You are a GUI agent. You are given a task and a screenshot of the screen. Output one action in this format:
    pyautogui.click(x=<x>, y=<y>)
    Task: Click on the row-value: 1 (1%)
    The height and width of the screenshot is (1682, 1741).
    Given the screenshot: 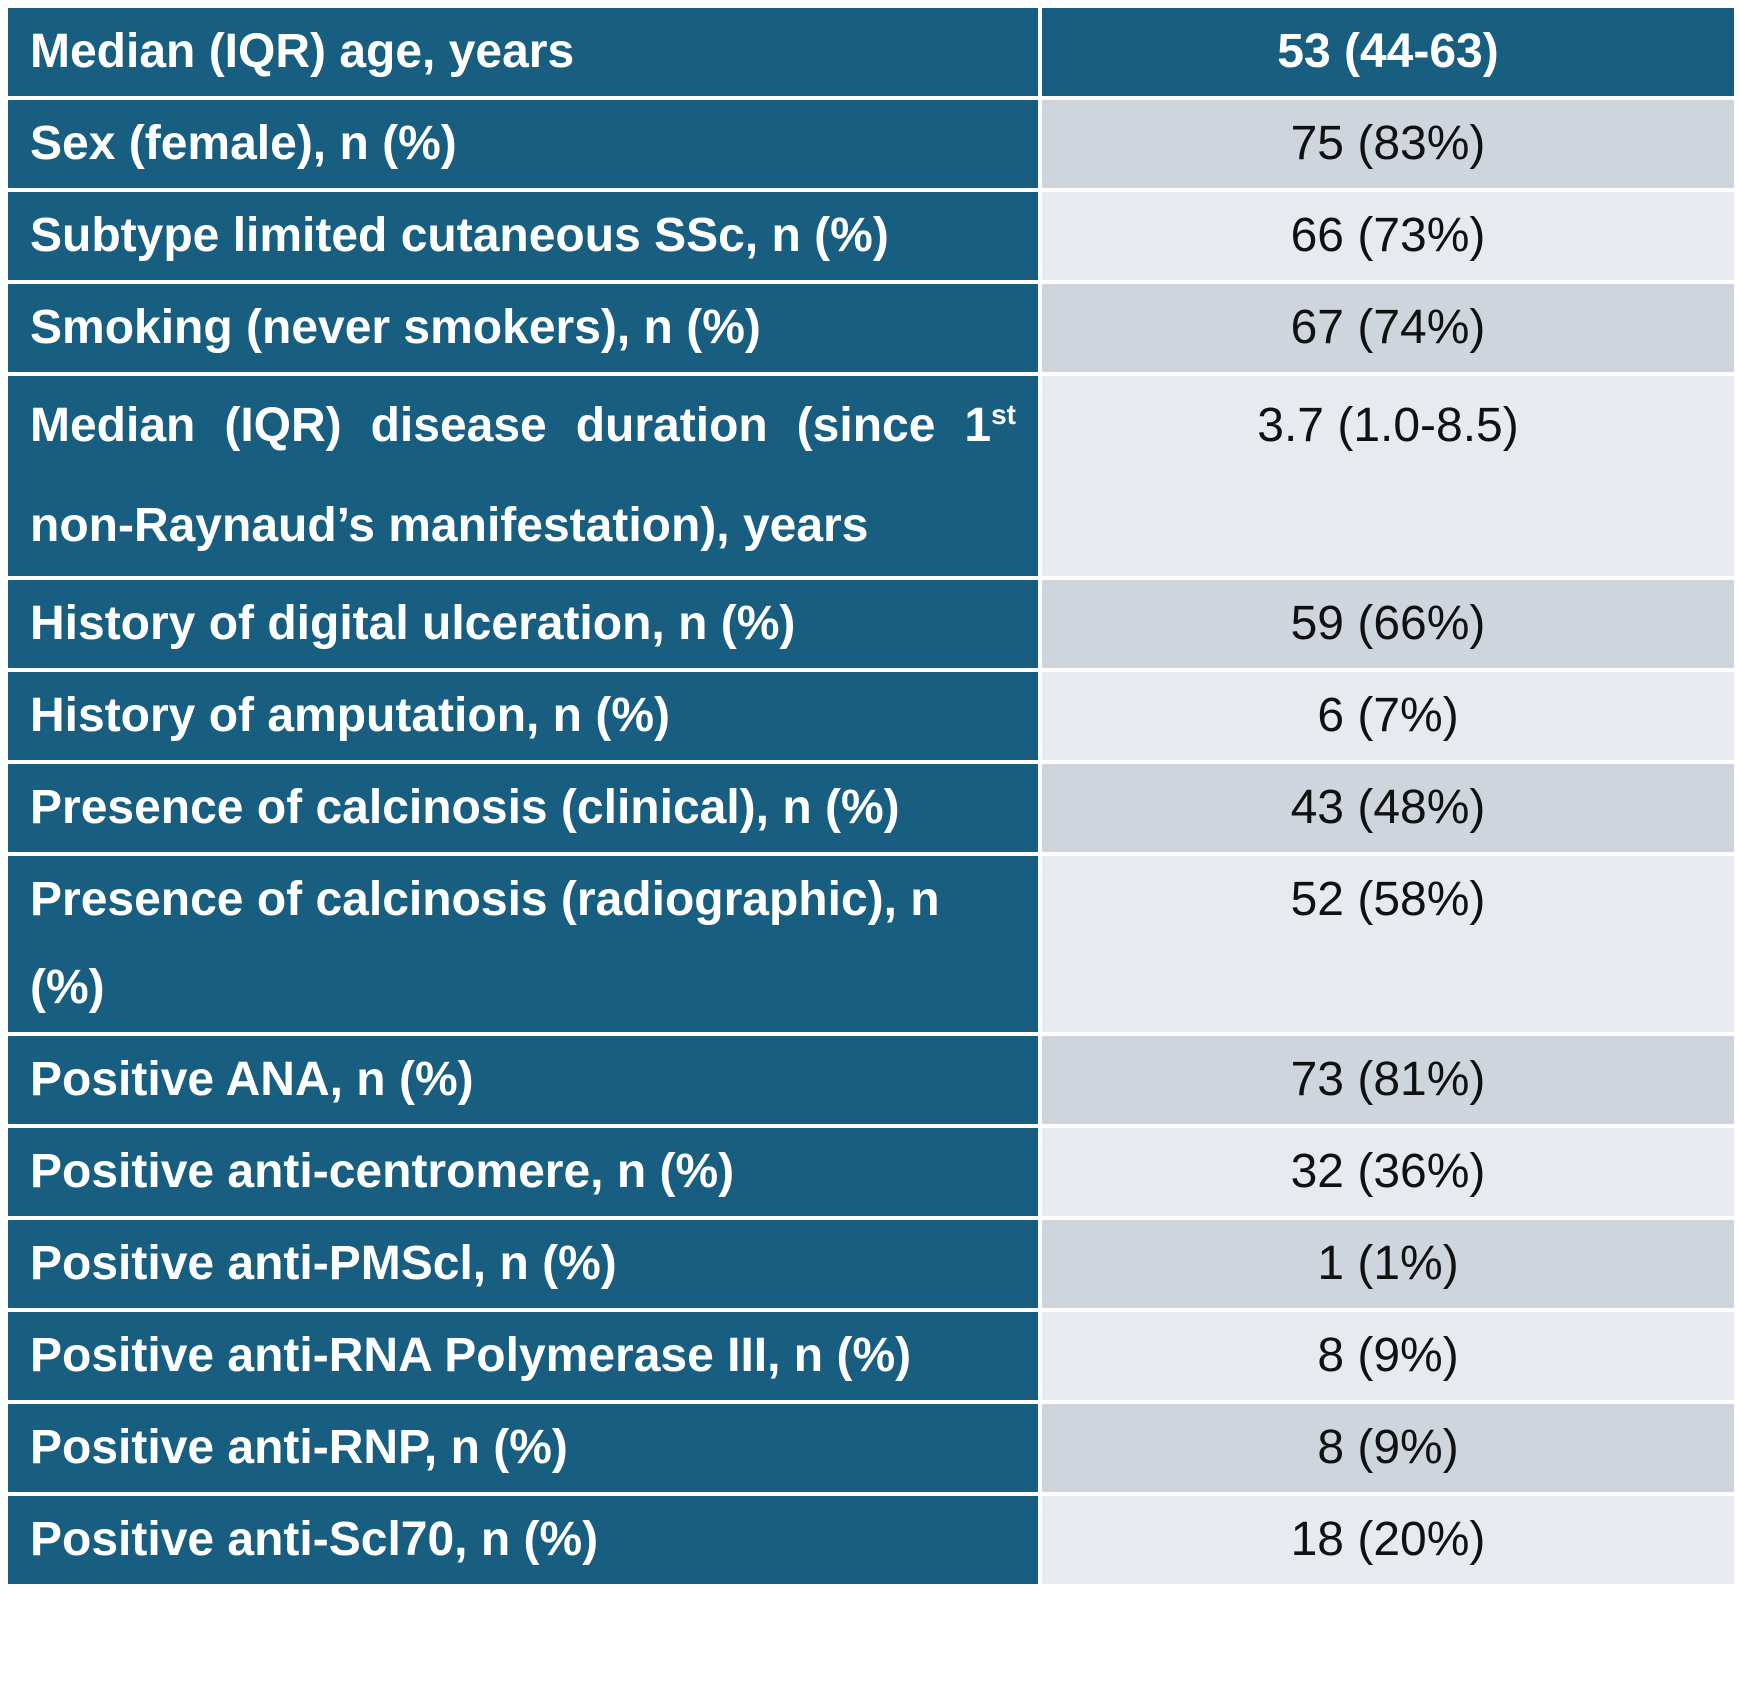 What is the action you would take?
    pyautogui.click(x=1388, y=1264)
    